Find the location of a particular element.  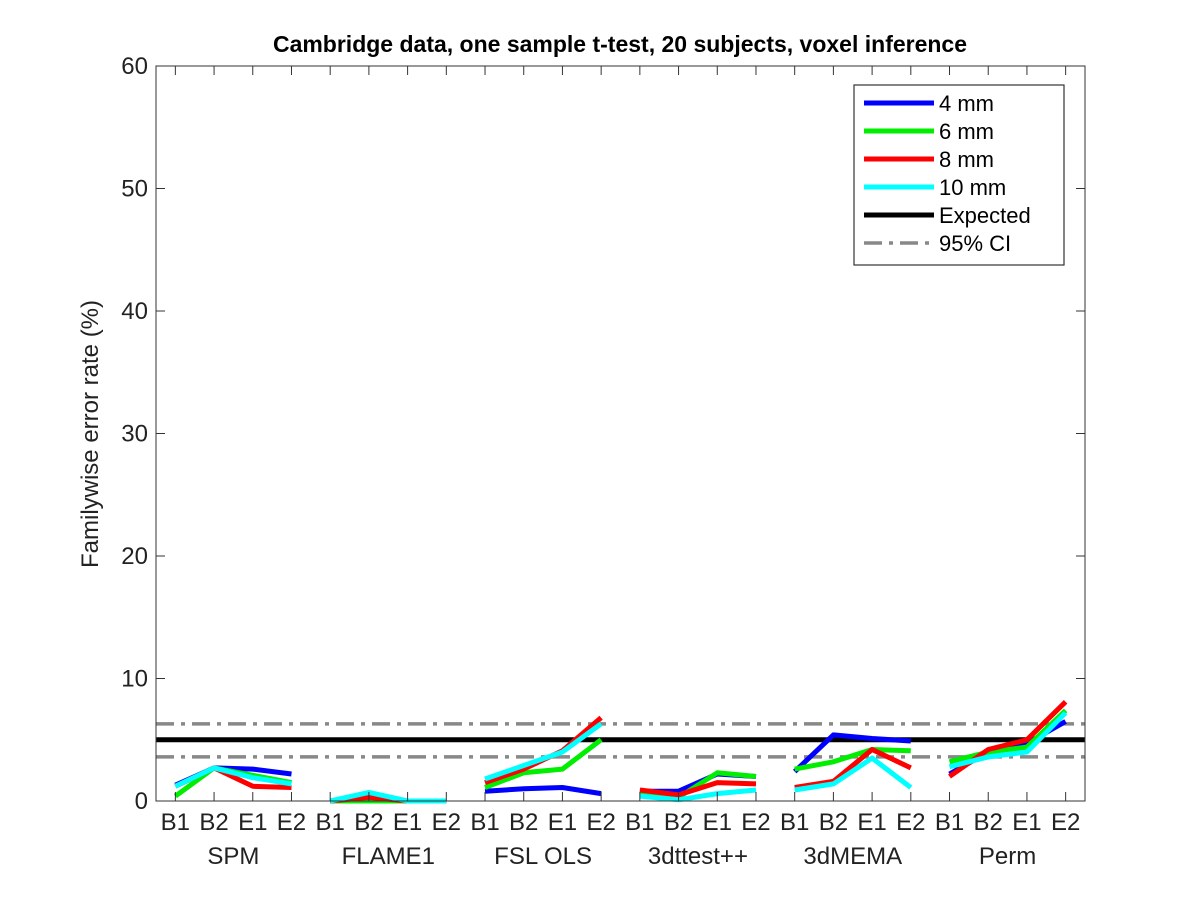

y-tick-label: 40 is located at coordinates (134, 311).